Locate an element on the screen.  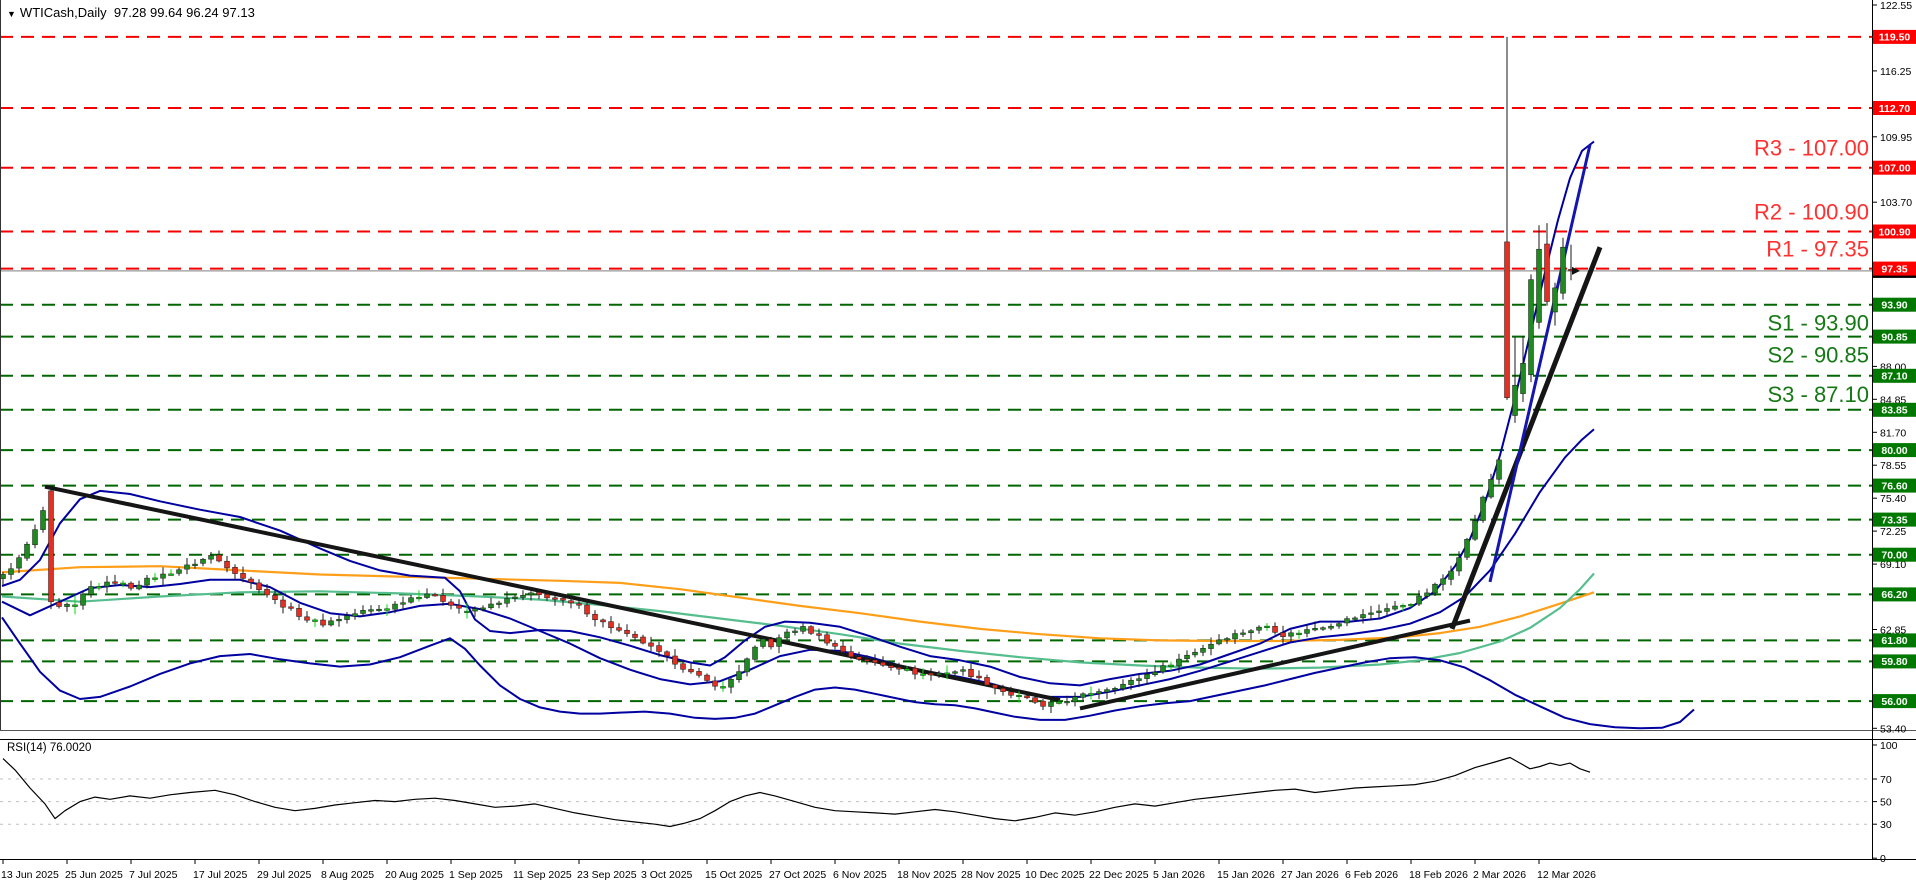
date-tick-label: 12 Mar 2026 is located at coordinates (1566, 875).